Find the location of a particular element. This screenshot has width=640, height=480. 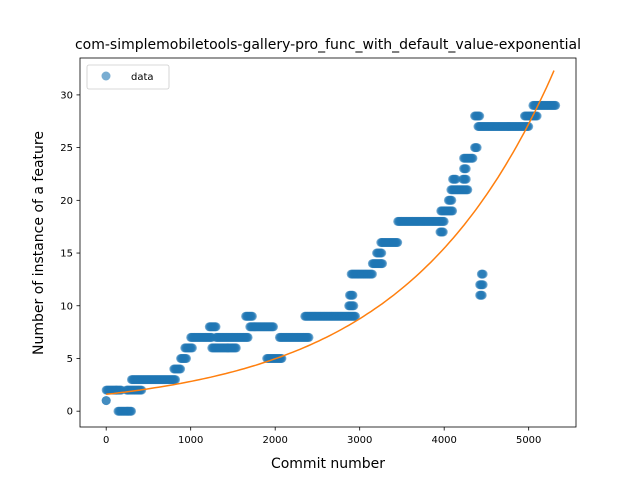

x-tick-label: 0 is located at coordinates (106, 440).